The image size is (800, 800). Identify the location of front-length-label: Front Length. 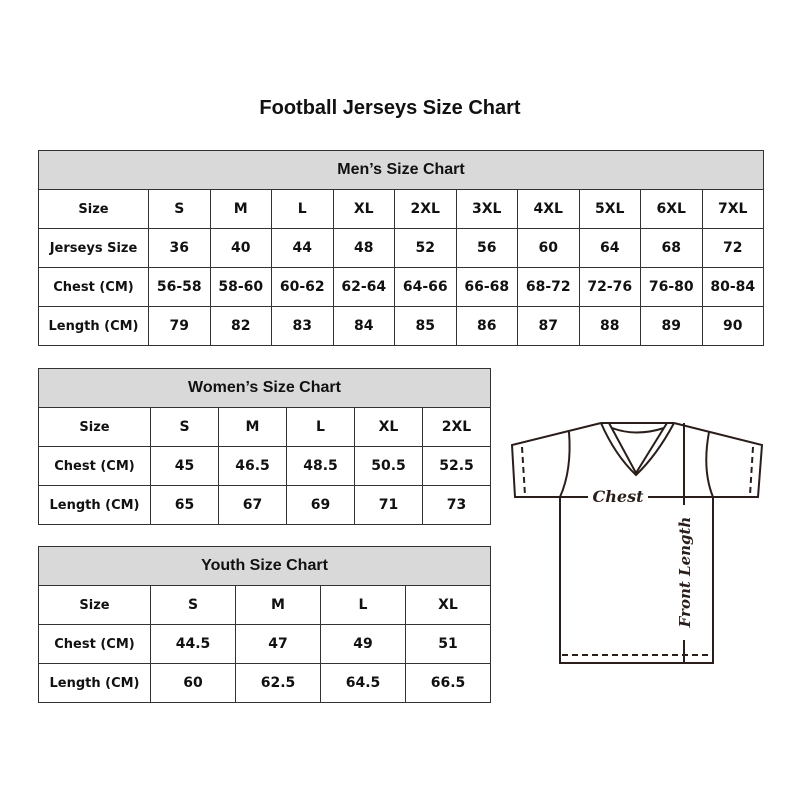
(685, 573).